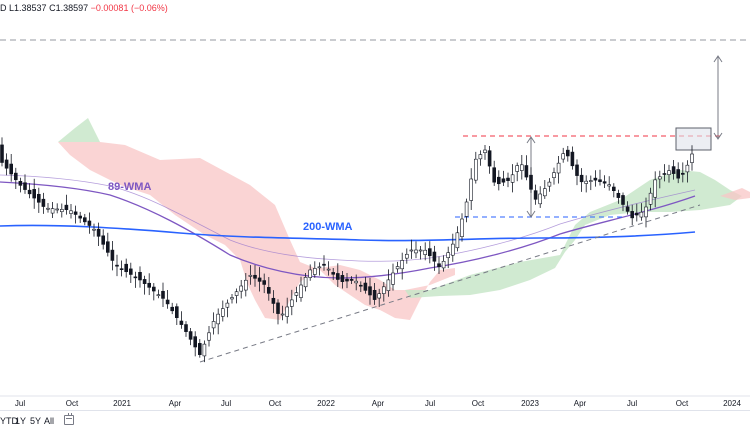 The width and height of the screenshot is (750, 431). Describe the element at coordinates (735, 194) in the screenshot. I see `cloud-bear-tail` at that location.